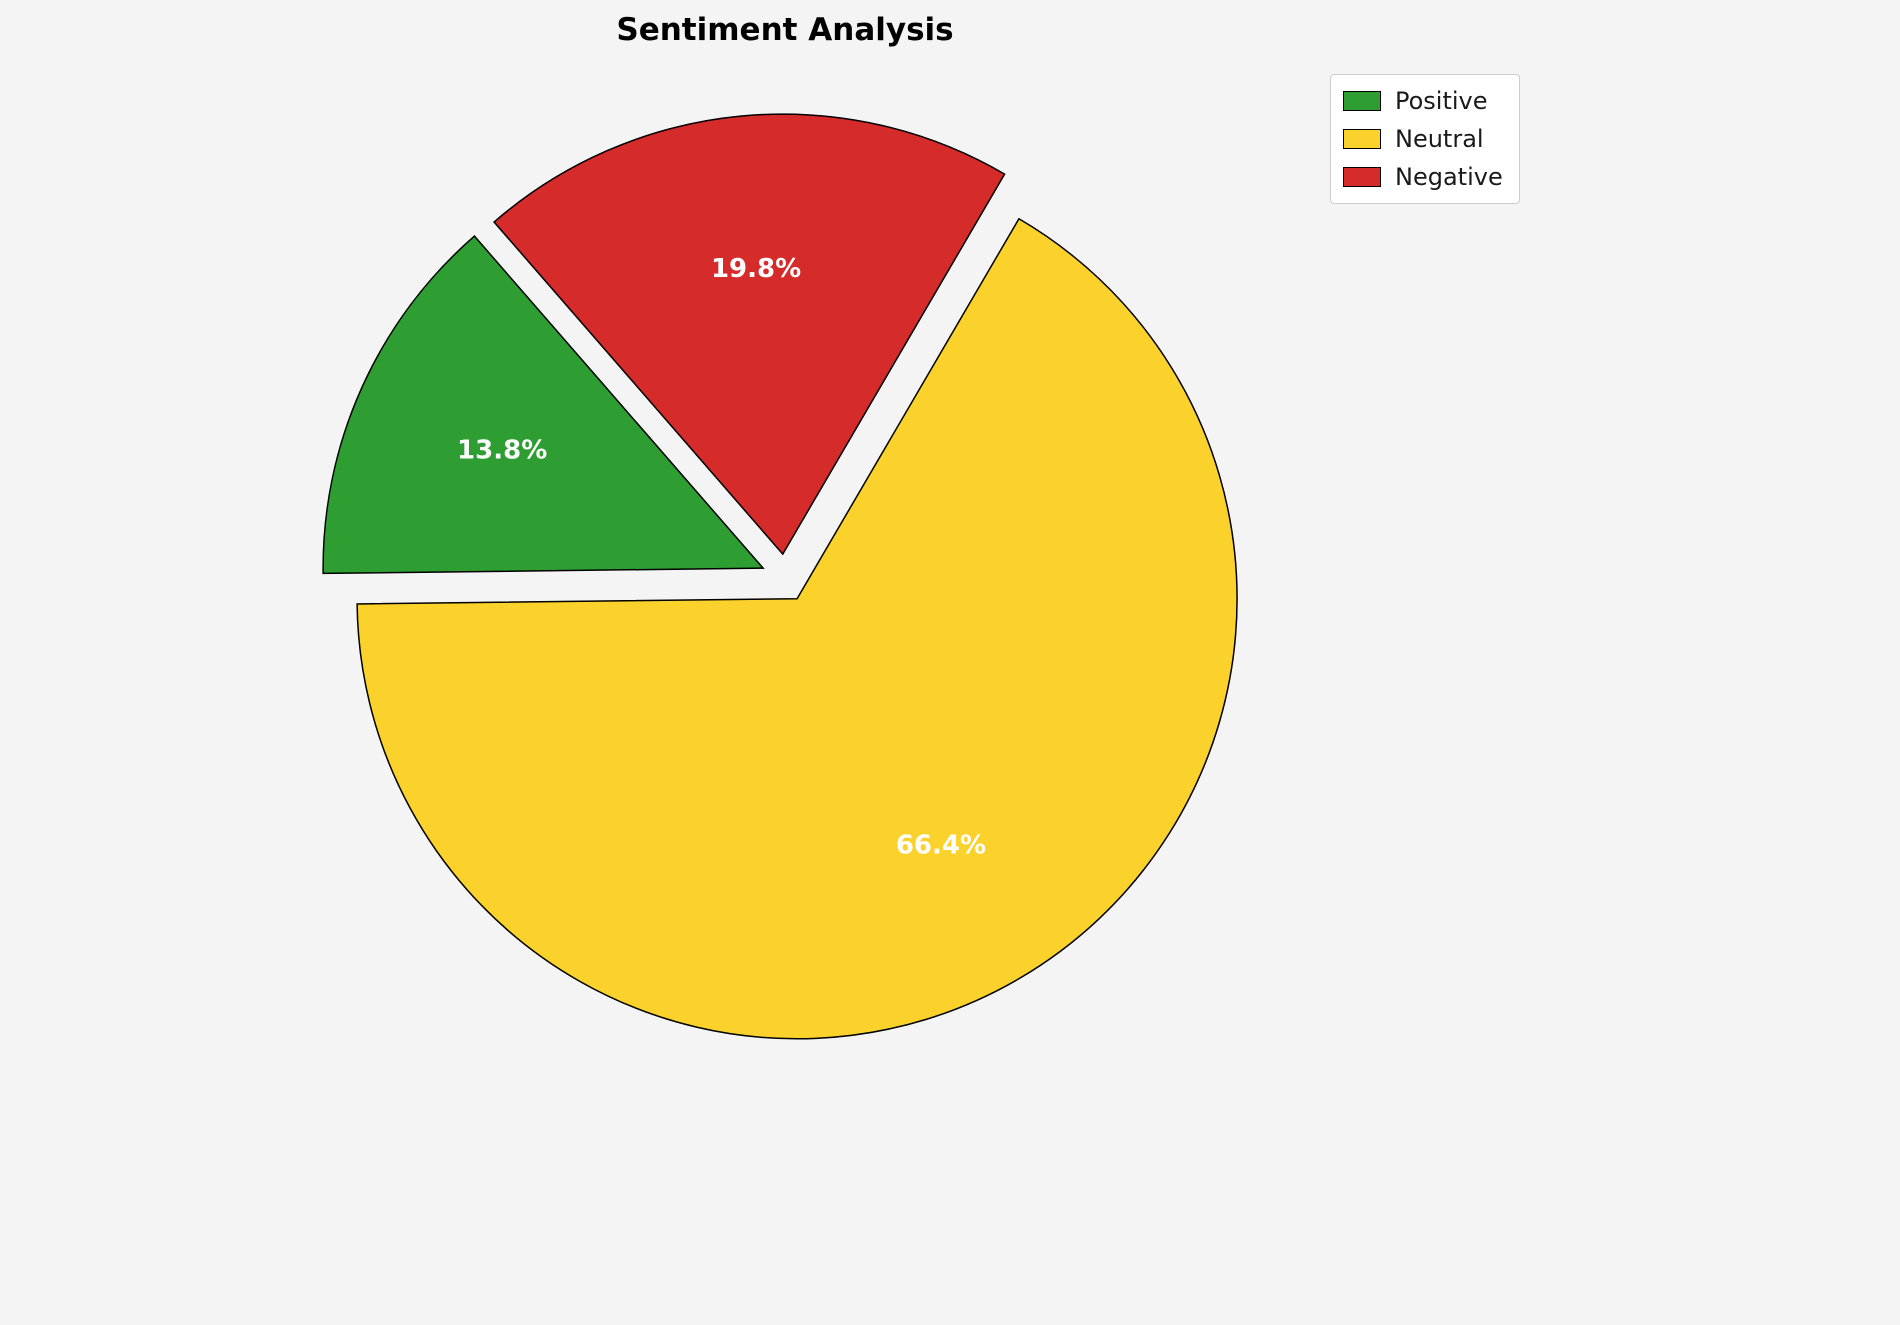 This screenshot has width=1900, height=1325. Describe the element at coordinates (543, 405) in the screenshot. I see `pie-slice-positive` at that location.